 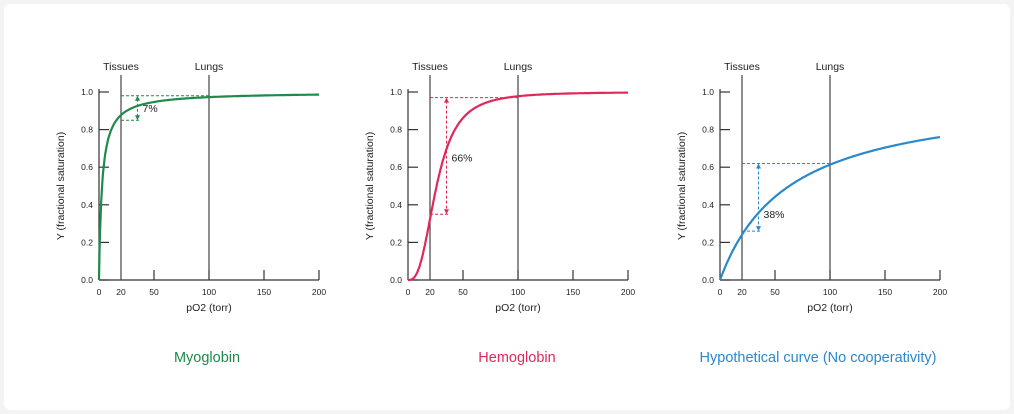 What do you see at coordinates (774, 215) in the screenshot?
I see `difference-label: 38%` at bounding box center [774, 215].